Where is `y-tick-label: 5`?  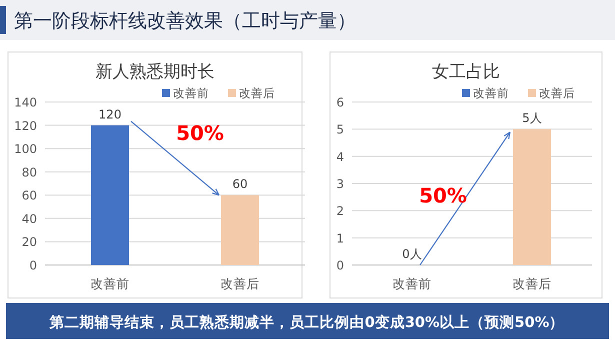 y-tick-label: 5 is located at coordinates (340, 129).